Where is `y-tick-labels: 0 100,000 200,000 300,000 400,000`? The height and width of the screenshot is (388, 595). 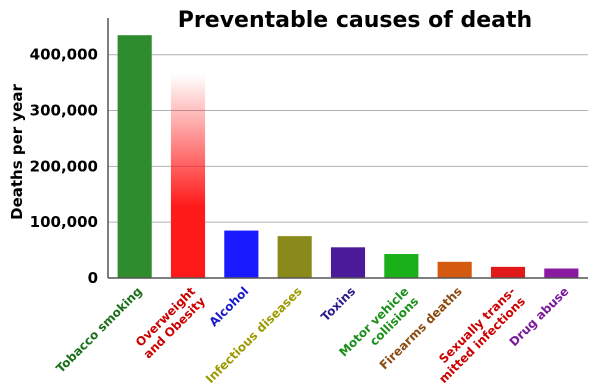
y-tick-labels: 0 100,000 200,000 300,000 400,000 is located at coordinates (64, 166).